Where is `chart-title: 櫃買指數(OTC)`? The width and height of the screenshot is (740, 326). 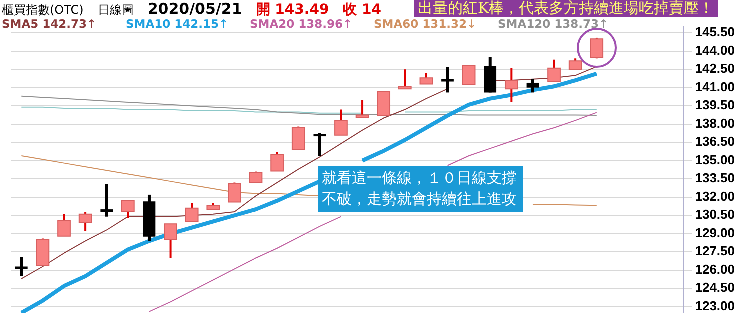 chart-title: 櫃買指數(OTC) is located at coordinates (43, 10).